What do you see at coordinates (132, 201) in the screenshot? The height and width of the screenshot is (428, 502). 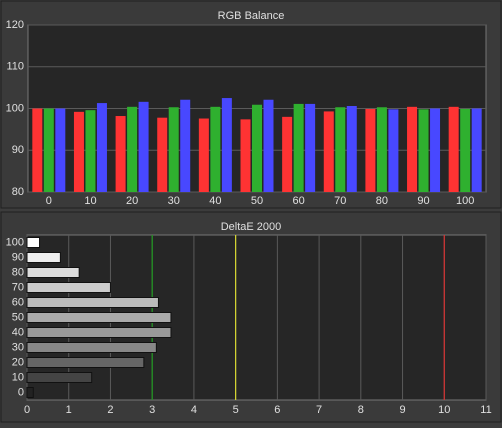 I see `x-tick-label: 20` at bounding box center [132, 201].